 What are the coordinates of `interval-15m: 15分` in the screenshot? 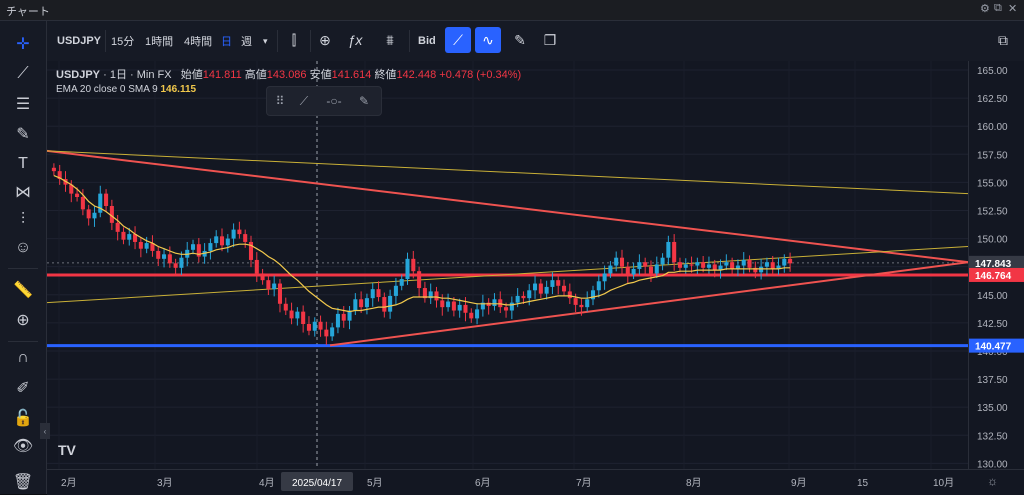 It's located at (123, 42).